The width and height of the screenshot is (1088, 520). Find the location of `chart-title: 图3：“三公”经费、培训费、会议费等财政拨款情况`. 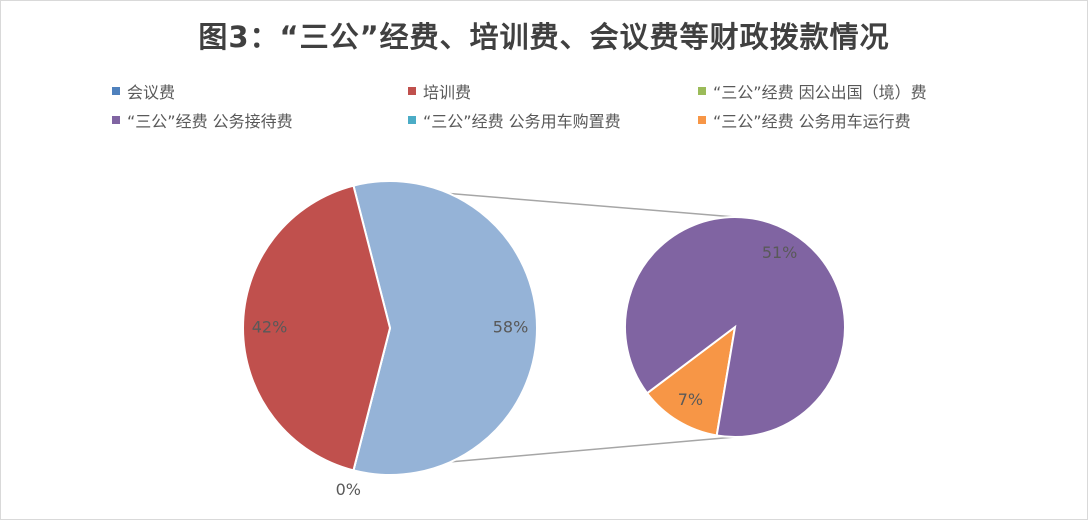

chart-title: 图3：“三公”经费、培训费、会议费等财政拨款情况 is located at coordinates (544, 37).